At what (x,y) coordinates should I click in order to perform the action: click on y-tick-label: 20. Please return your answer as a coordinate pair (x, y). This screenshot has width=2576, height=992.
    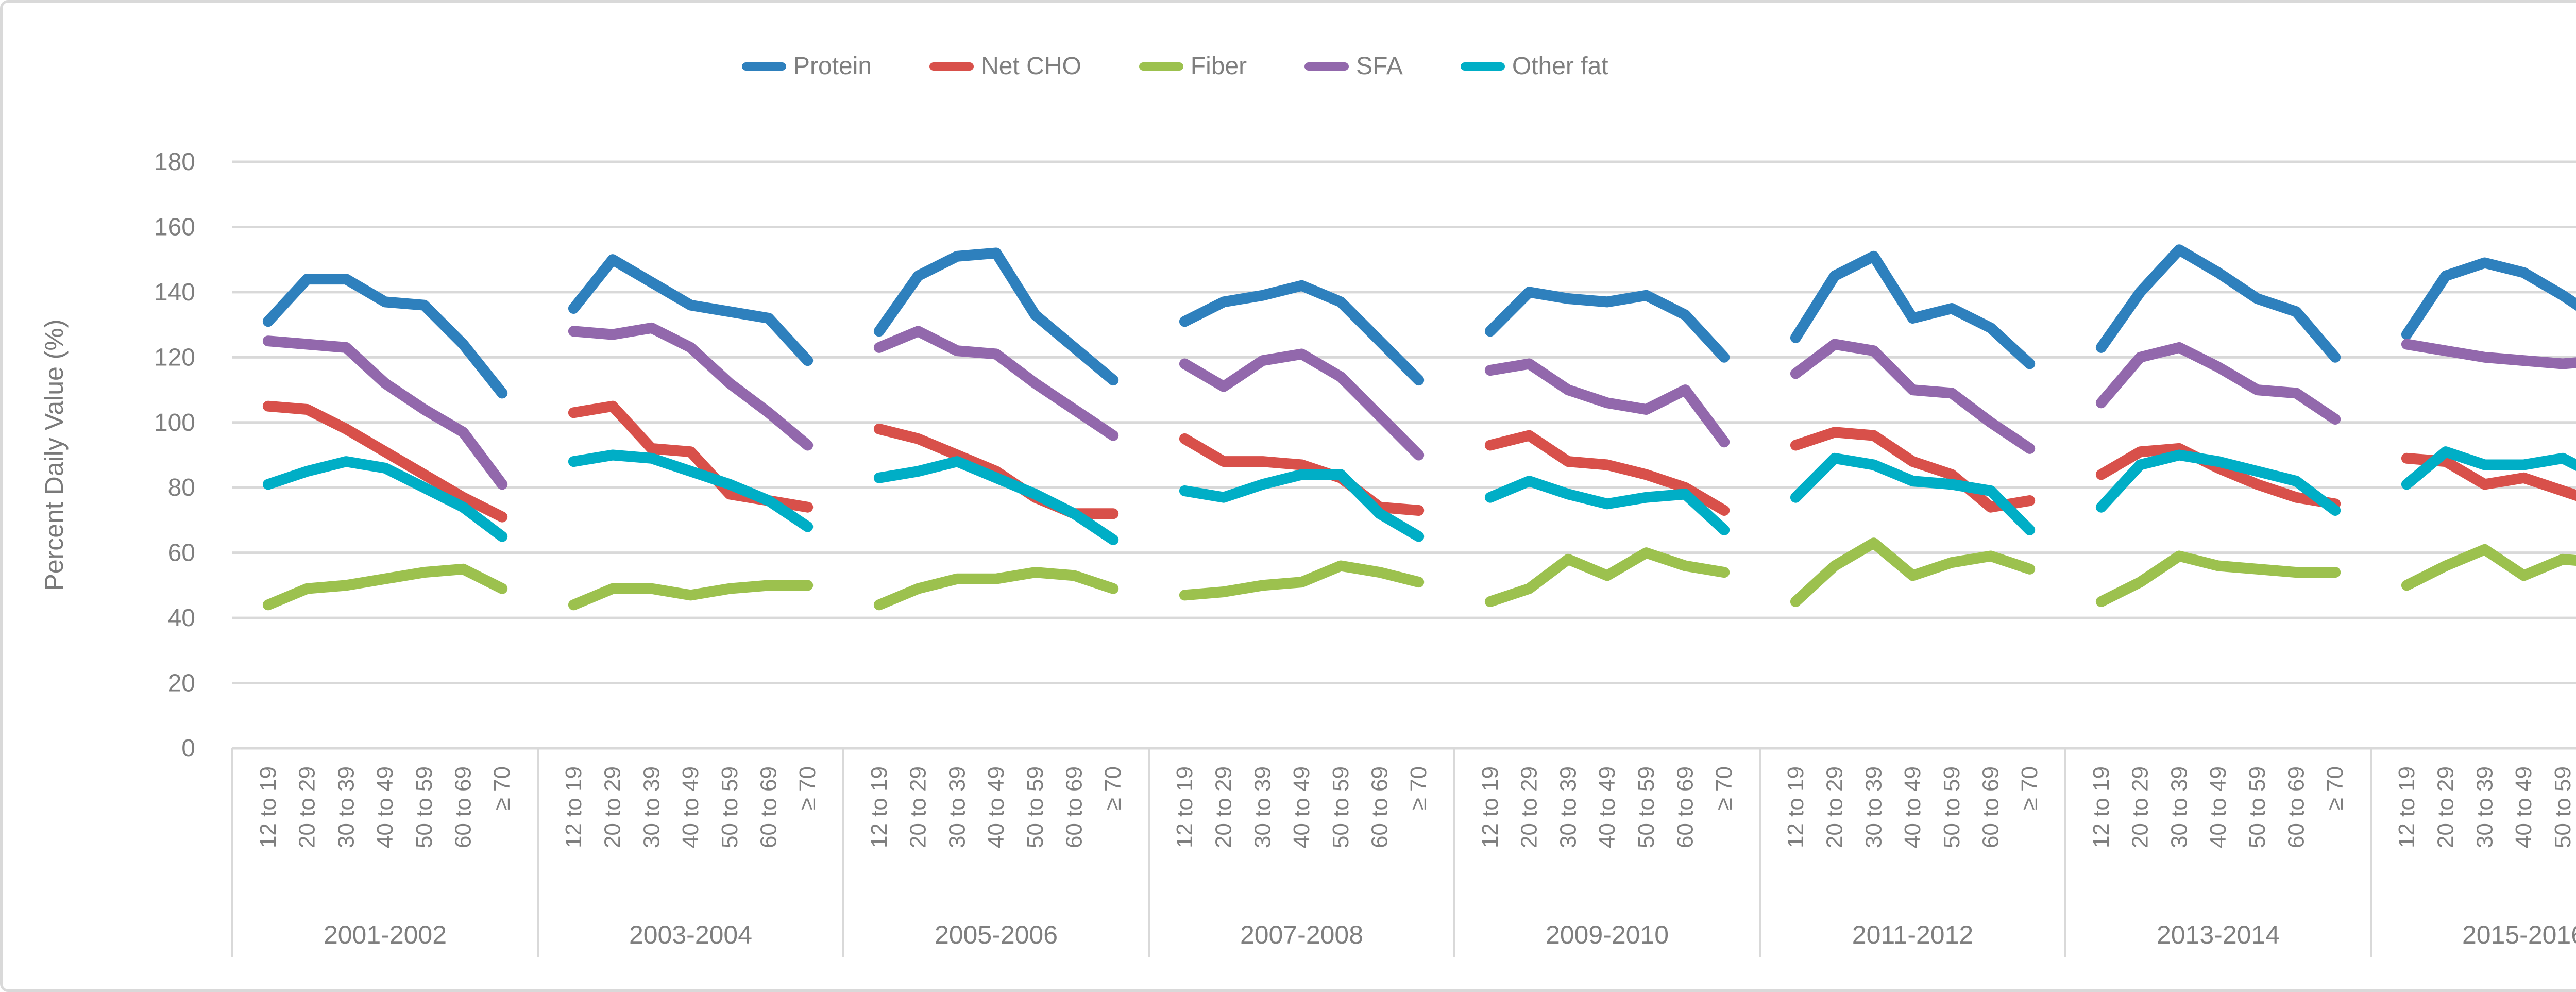
    Looking at the image, I should click on (181, 683).